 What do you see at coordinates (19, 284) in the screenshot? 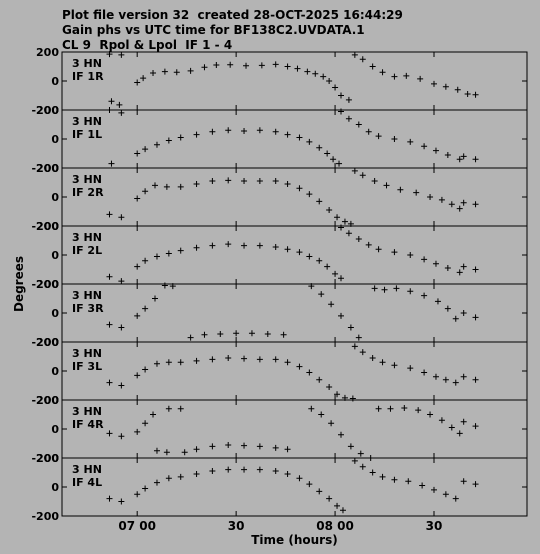
I see `y-axis-title: Degrees` at bounding box center [19, 284].